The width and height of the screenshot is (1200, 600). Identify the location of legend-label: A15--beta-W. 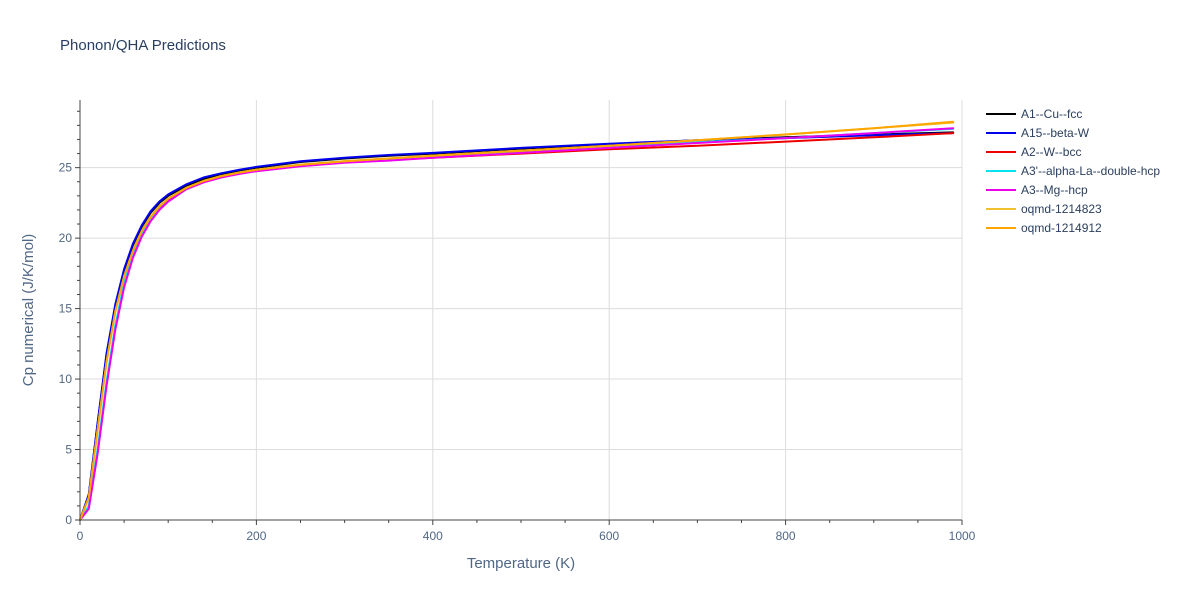
(1055, 133).